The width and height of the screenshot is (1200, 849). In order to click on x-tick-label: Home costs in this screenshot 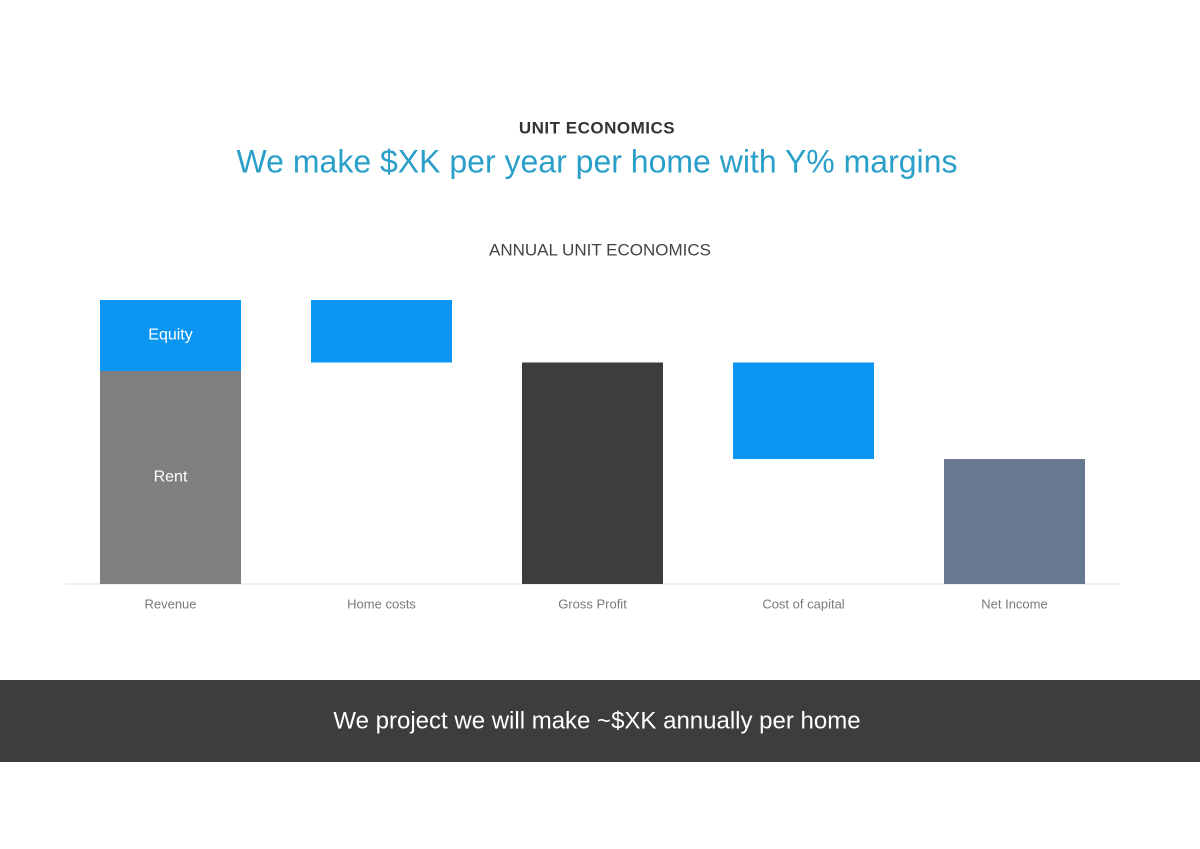, I will do `click(381, 603)`.